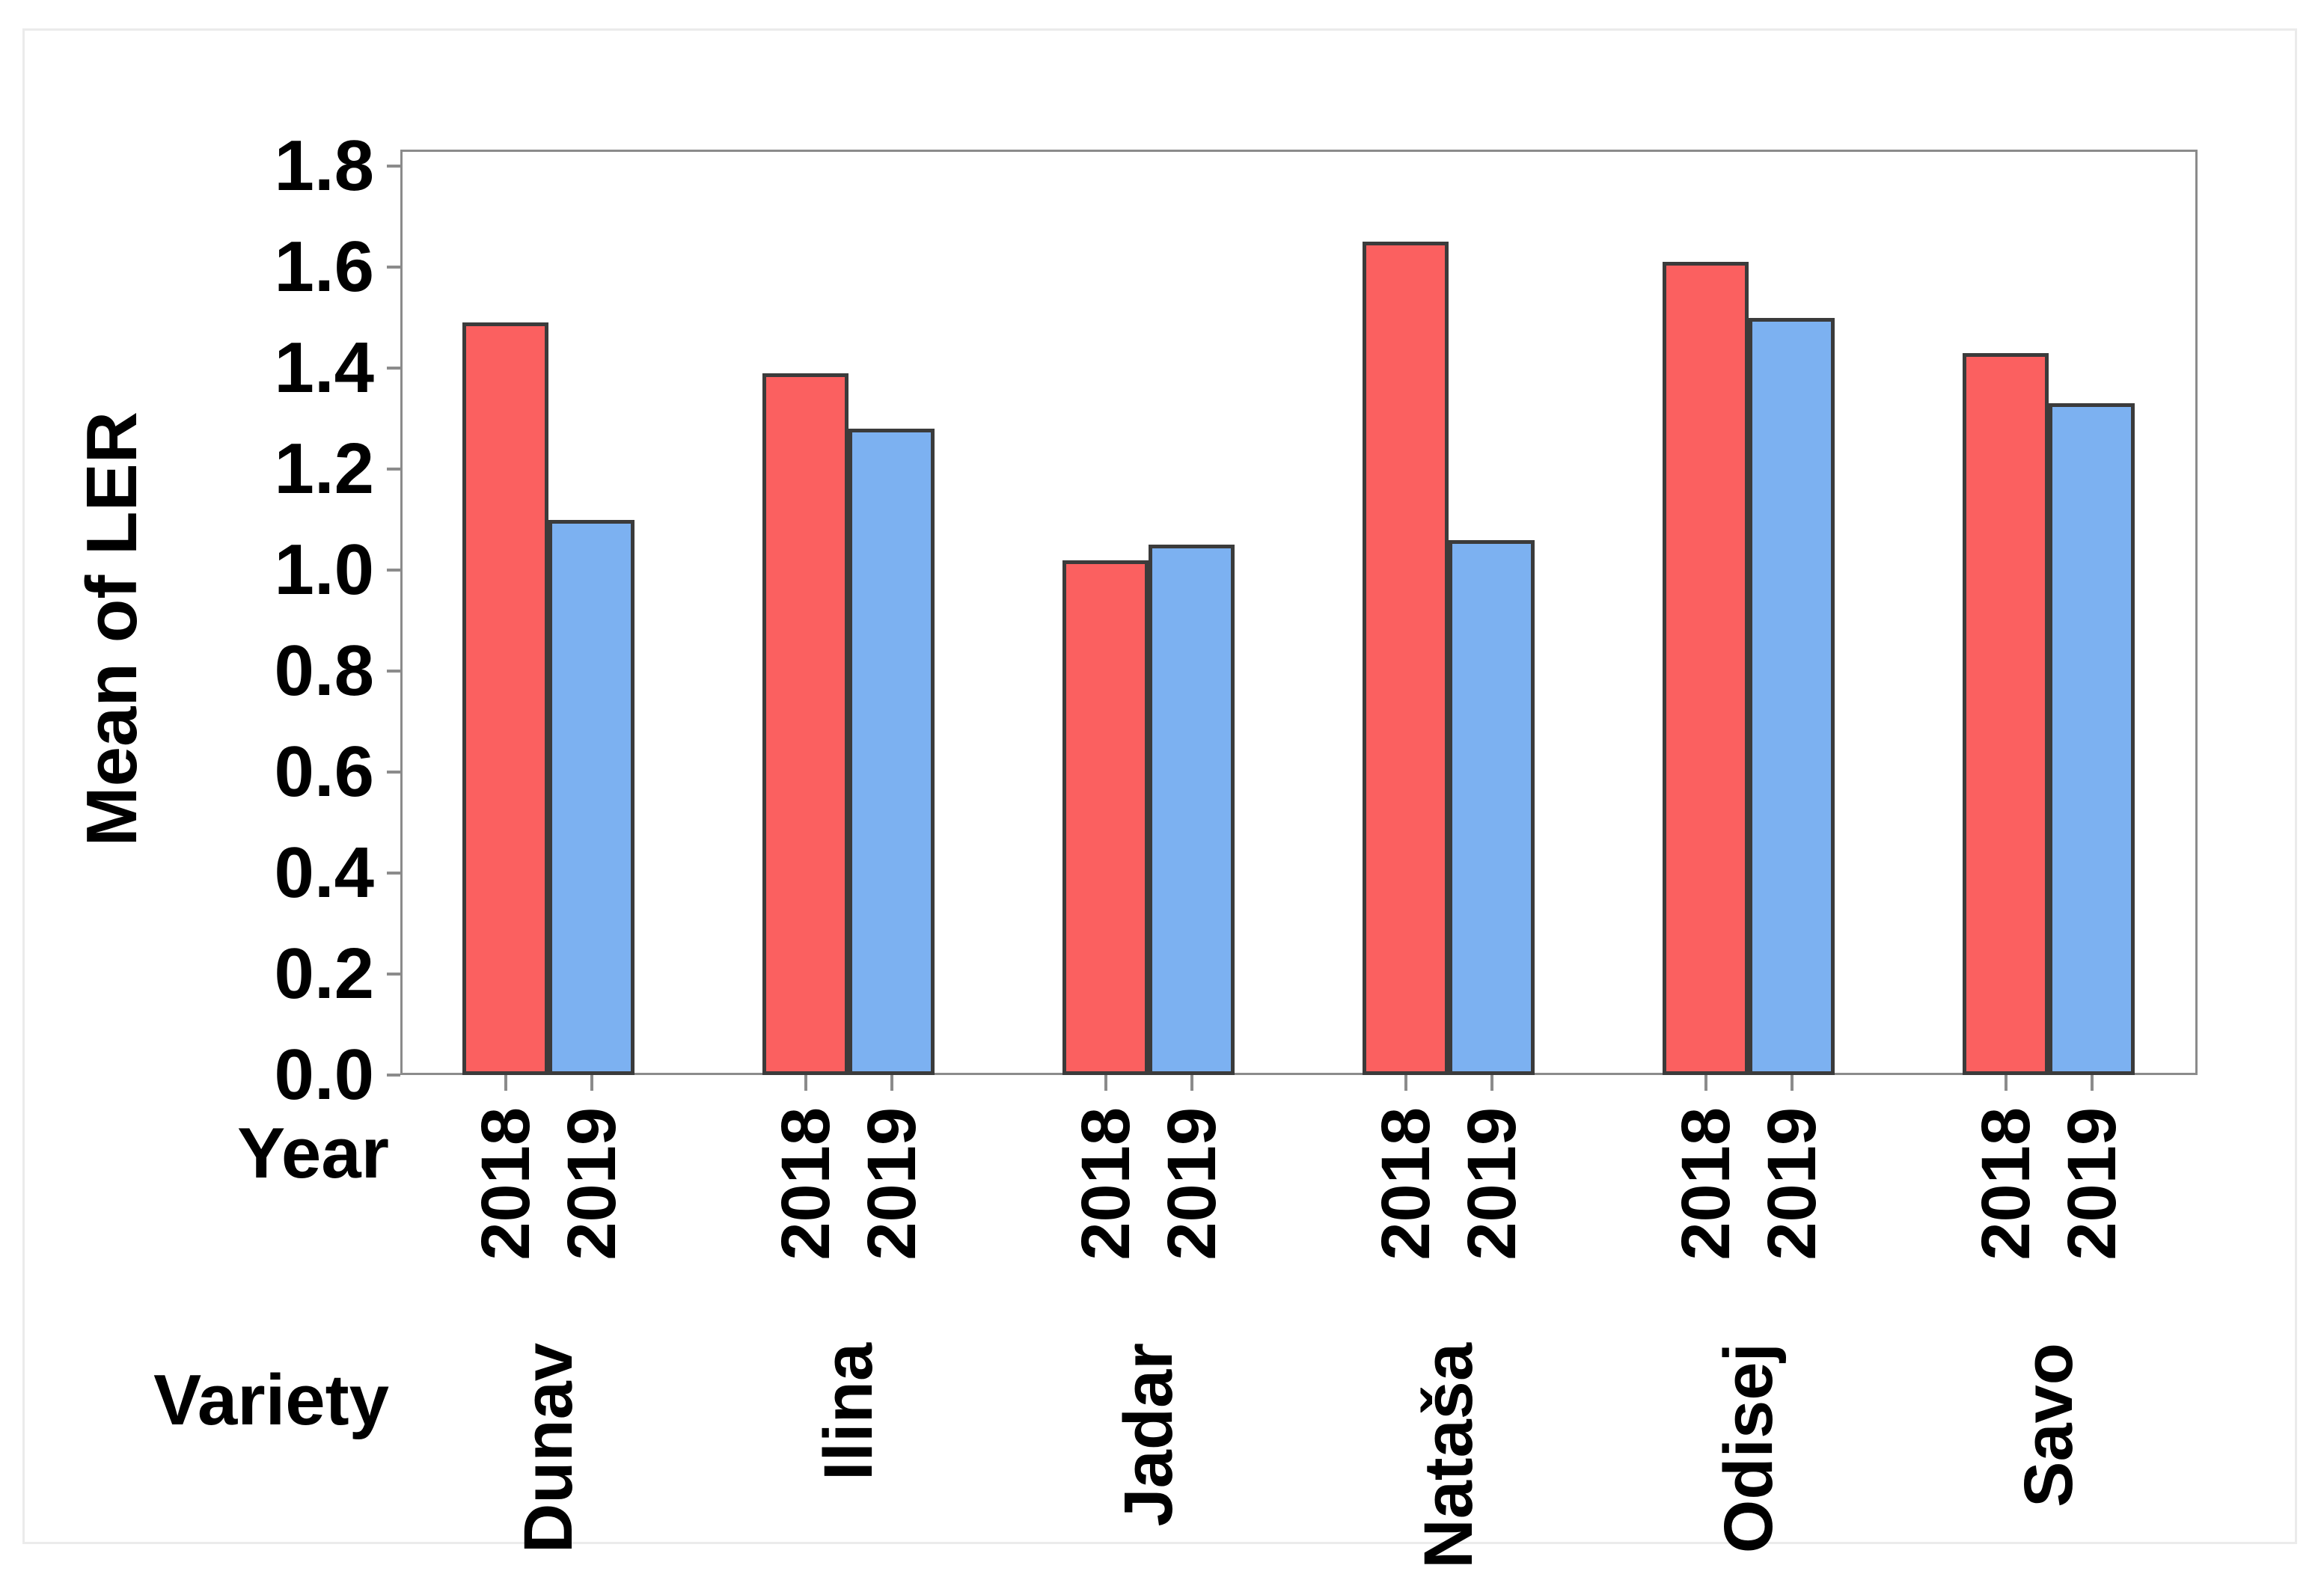  What do you see at coordinates (1105, 817) in the screenshot?
I see `bar-2018-jadar` at bounding box center [1105, 817].